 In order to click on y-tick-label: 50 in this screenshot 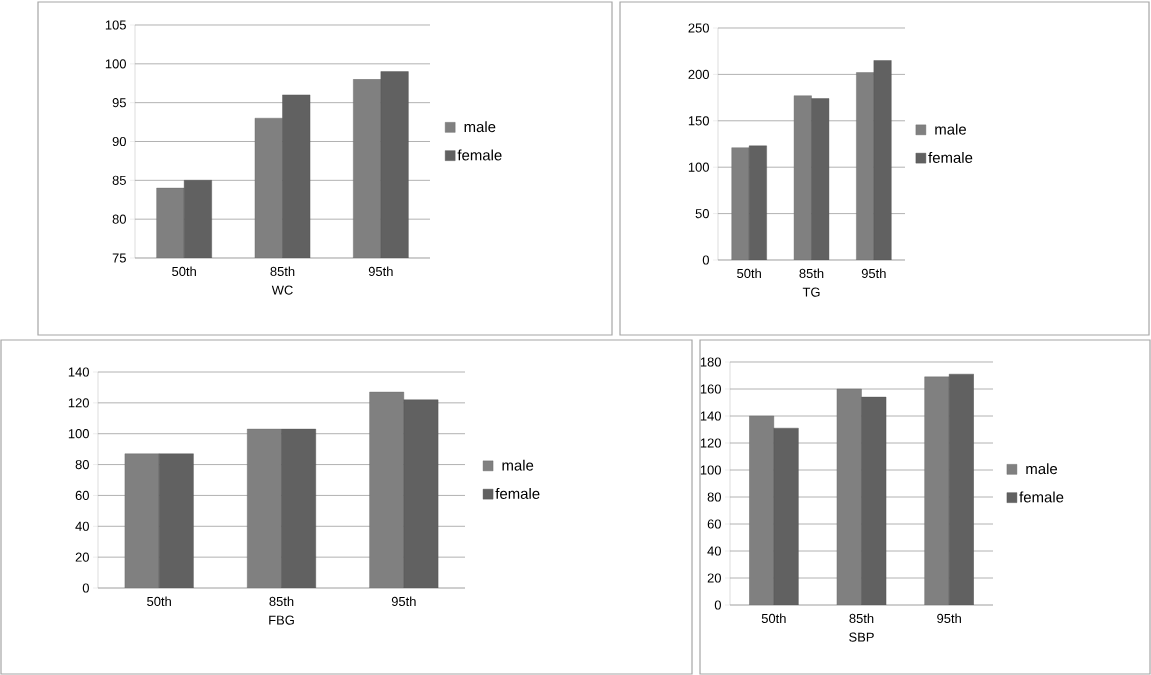, I will do `click(702, 214)`.